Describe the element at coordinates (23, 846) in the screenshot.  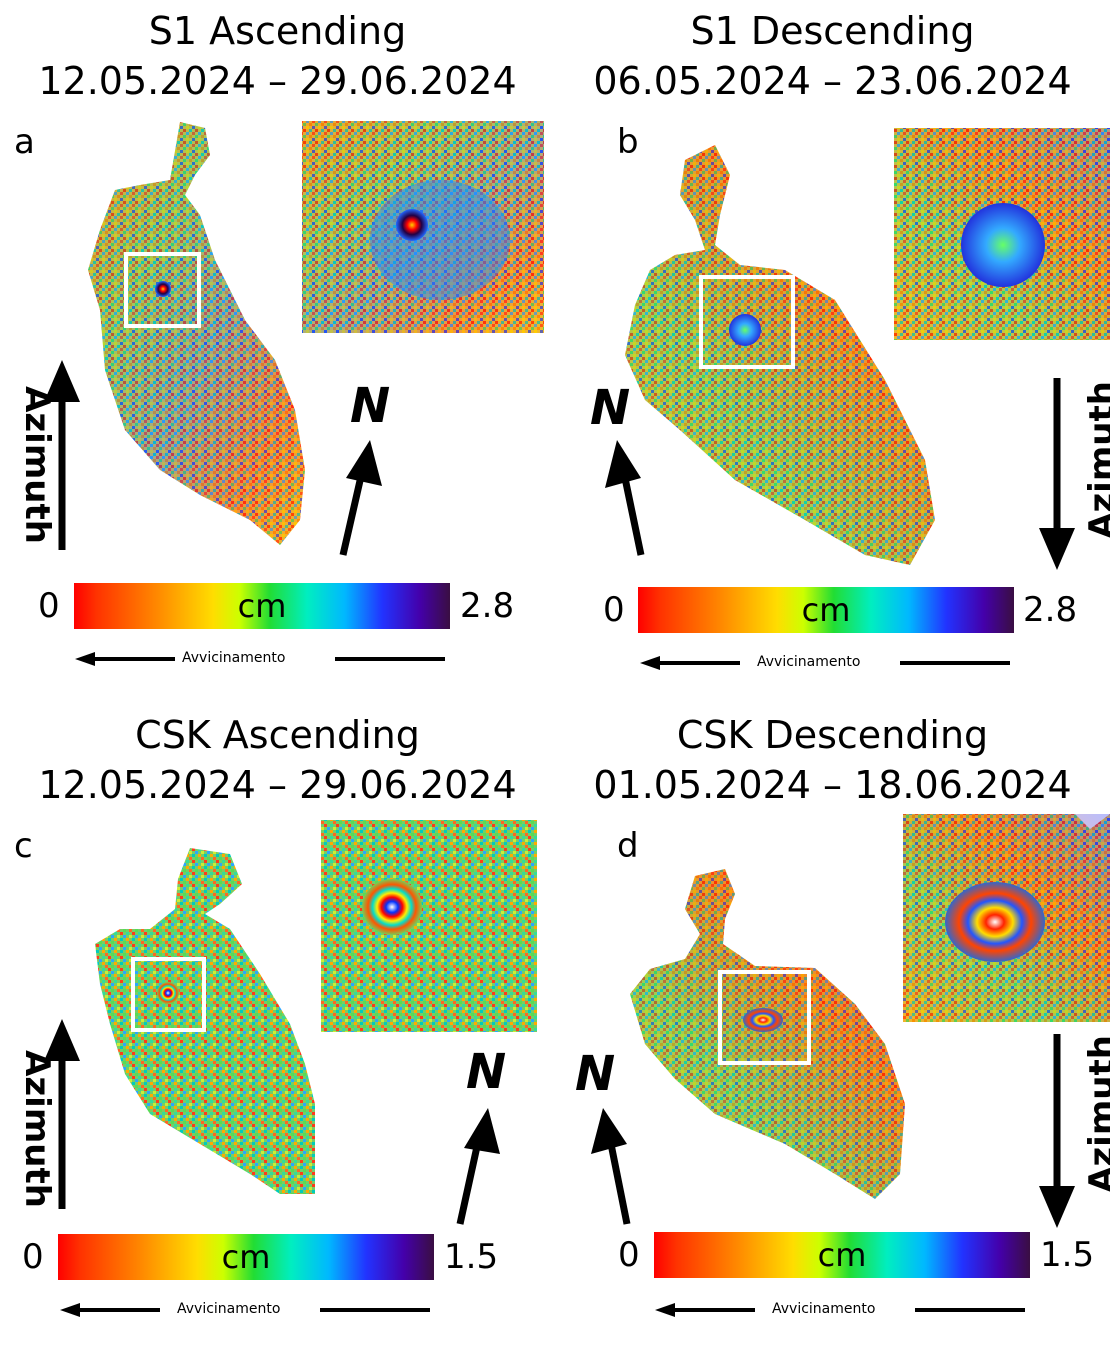
I see `panel-letter: c` at that location.